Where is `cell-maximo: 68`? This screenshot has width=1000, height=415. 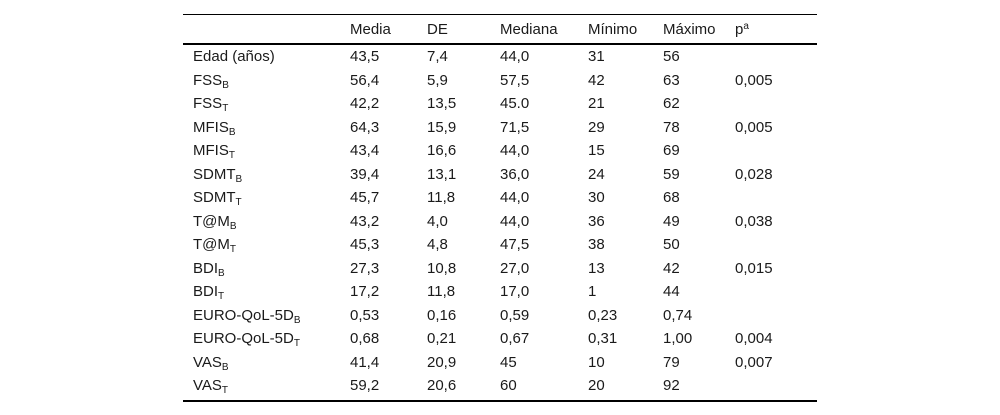
cell-maximo: 68 is located at coordinates (671, 198).